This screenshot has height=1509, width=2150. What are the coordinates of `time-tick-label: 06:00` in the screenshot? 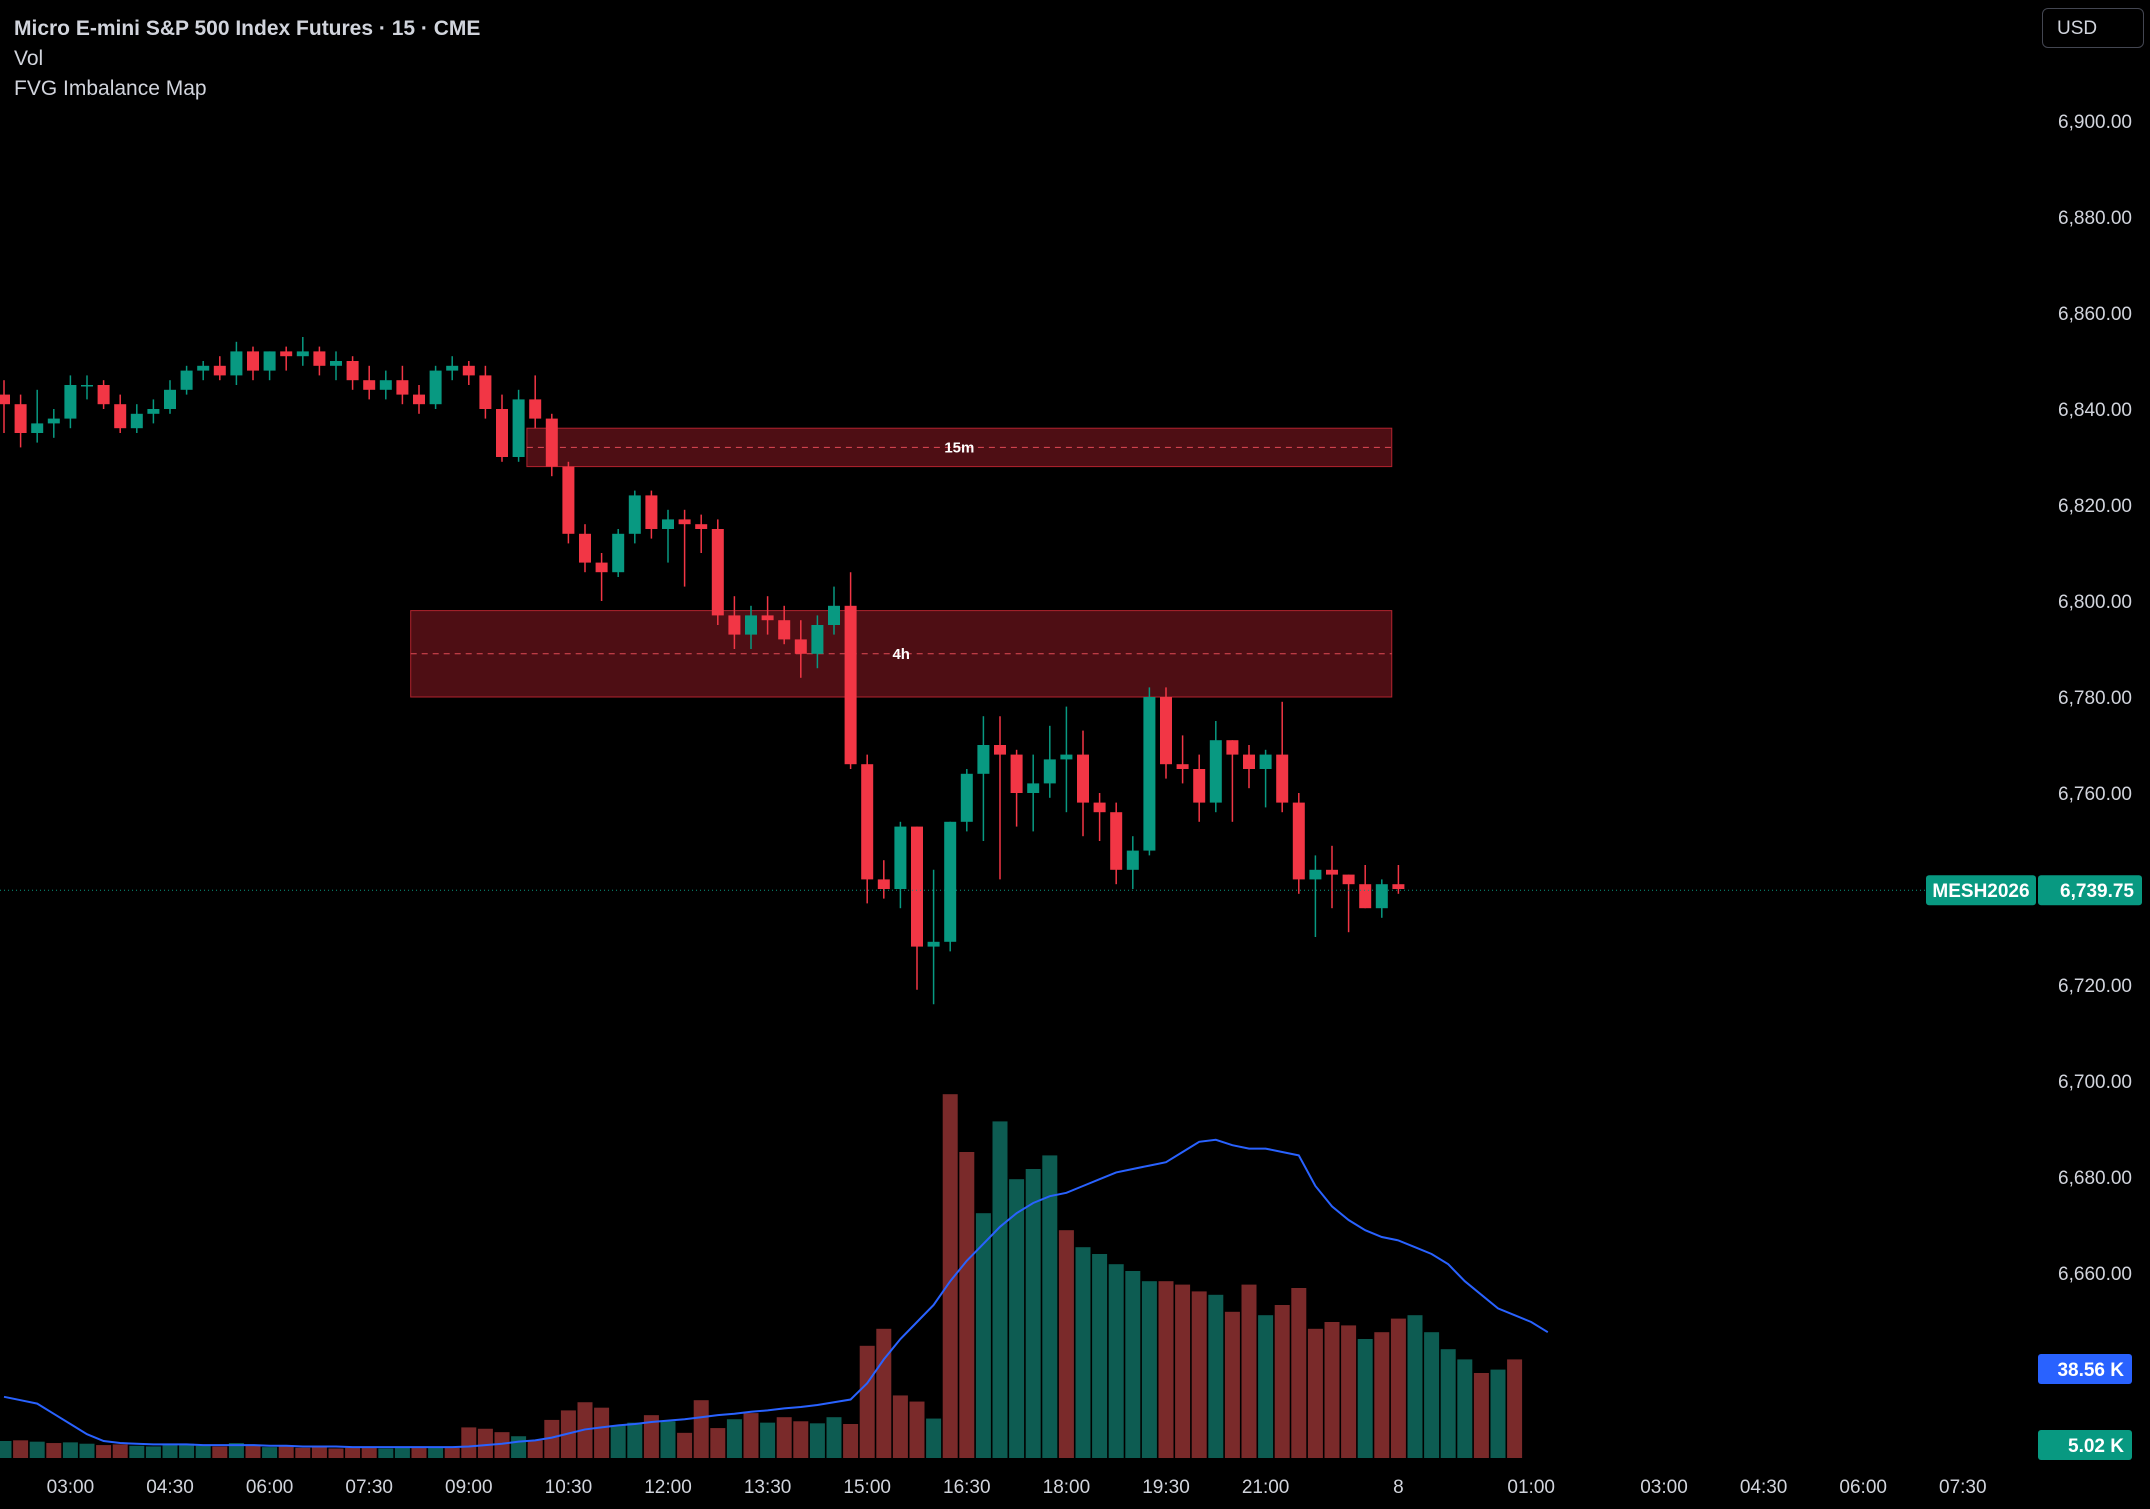 It's located at (270, 1487).